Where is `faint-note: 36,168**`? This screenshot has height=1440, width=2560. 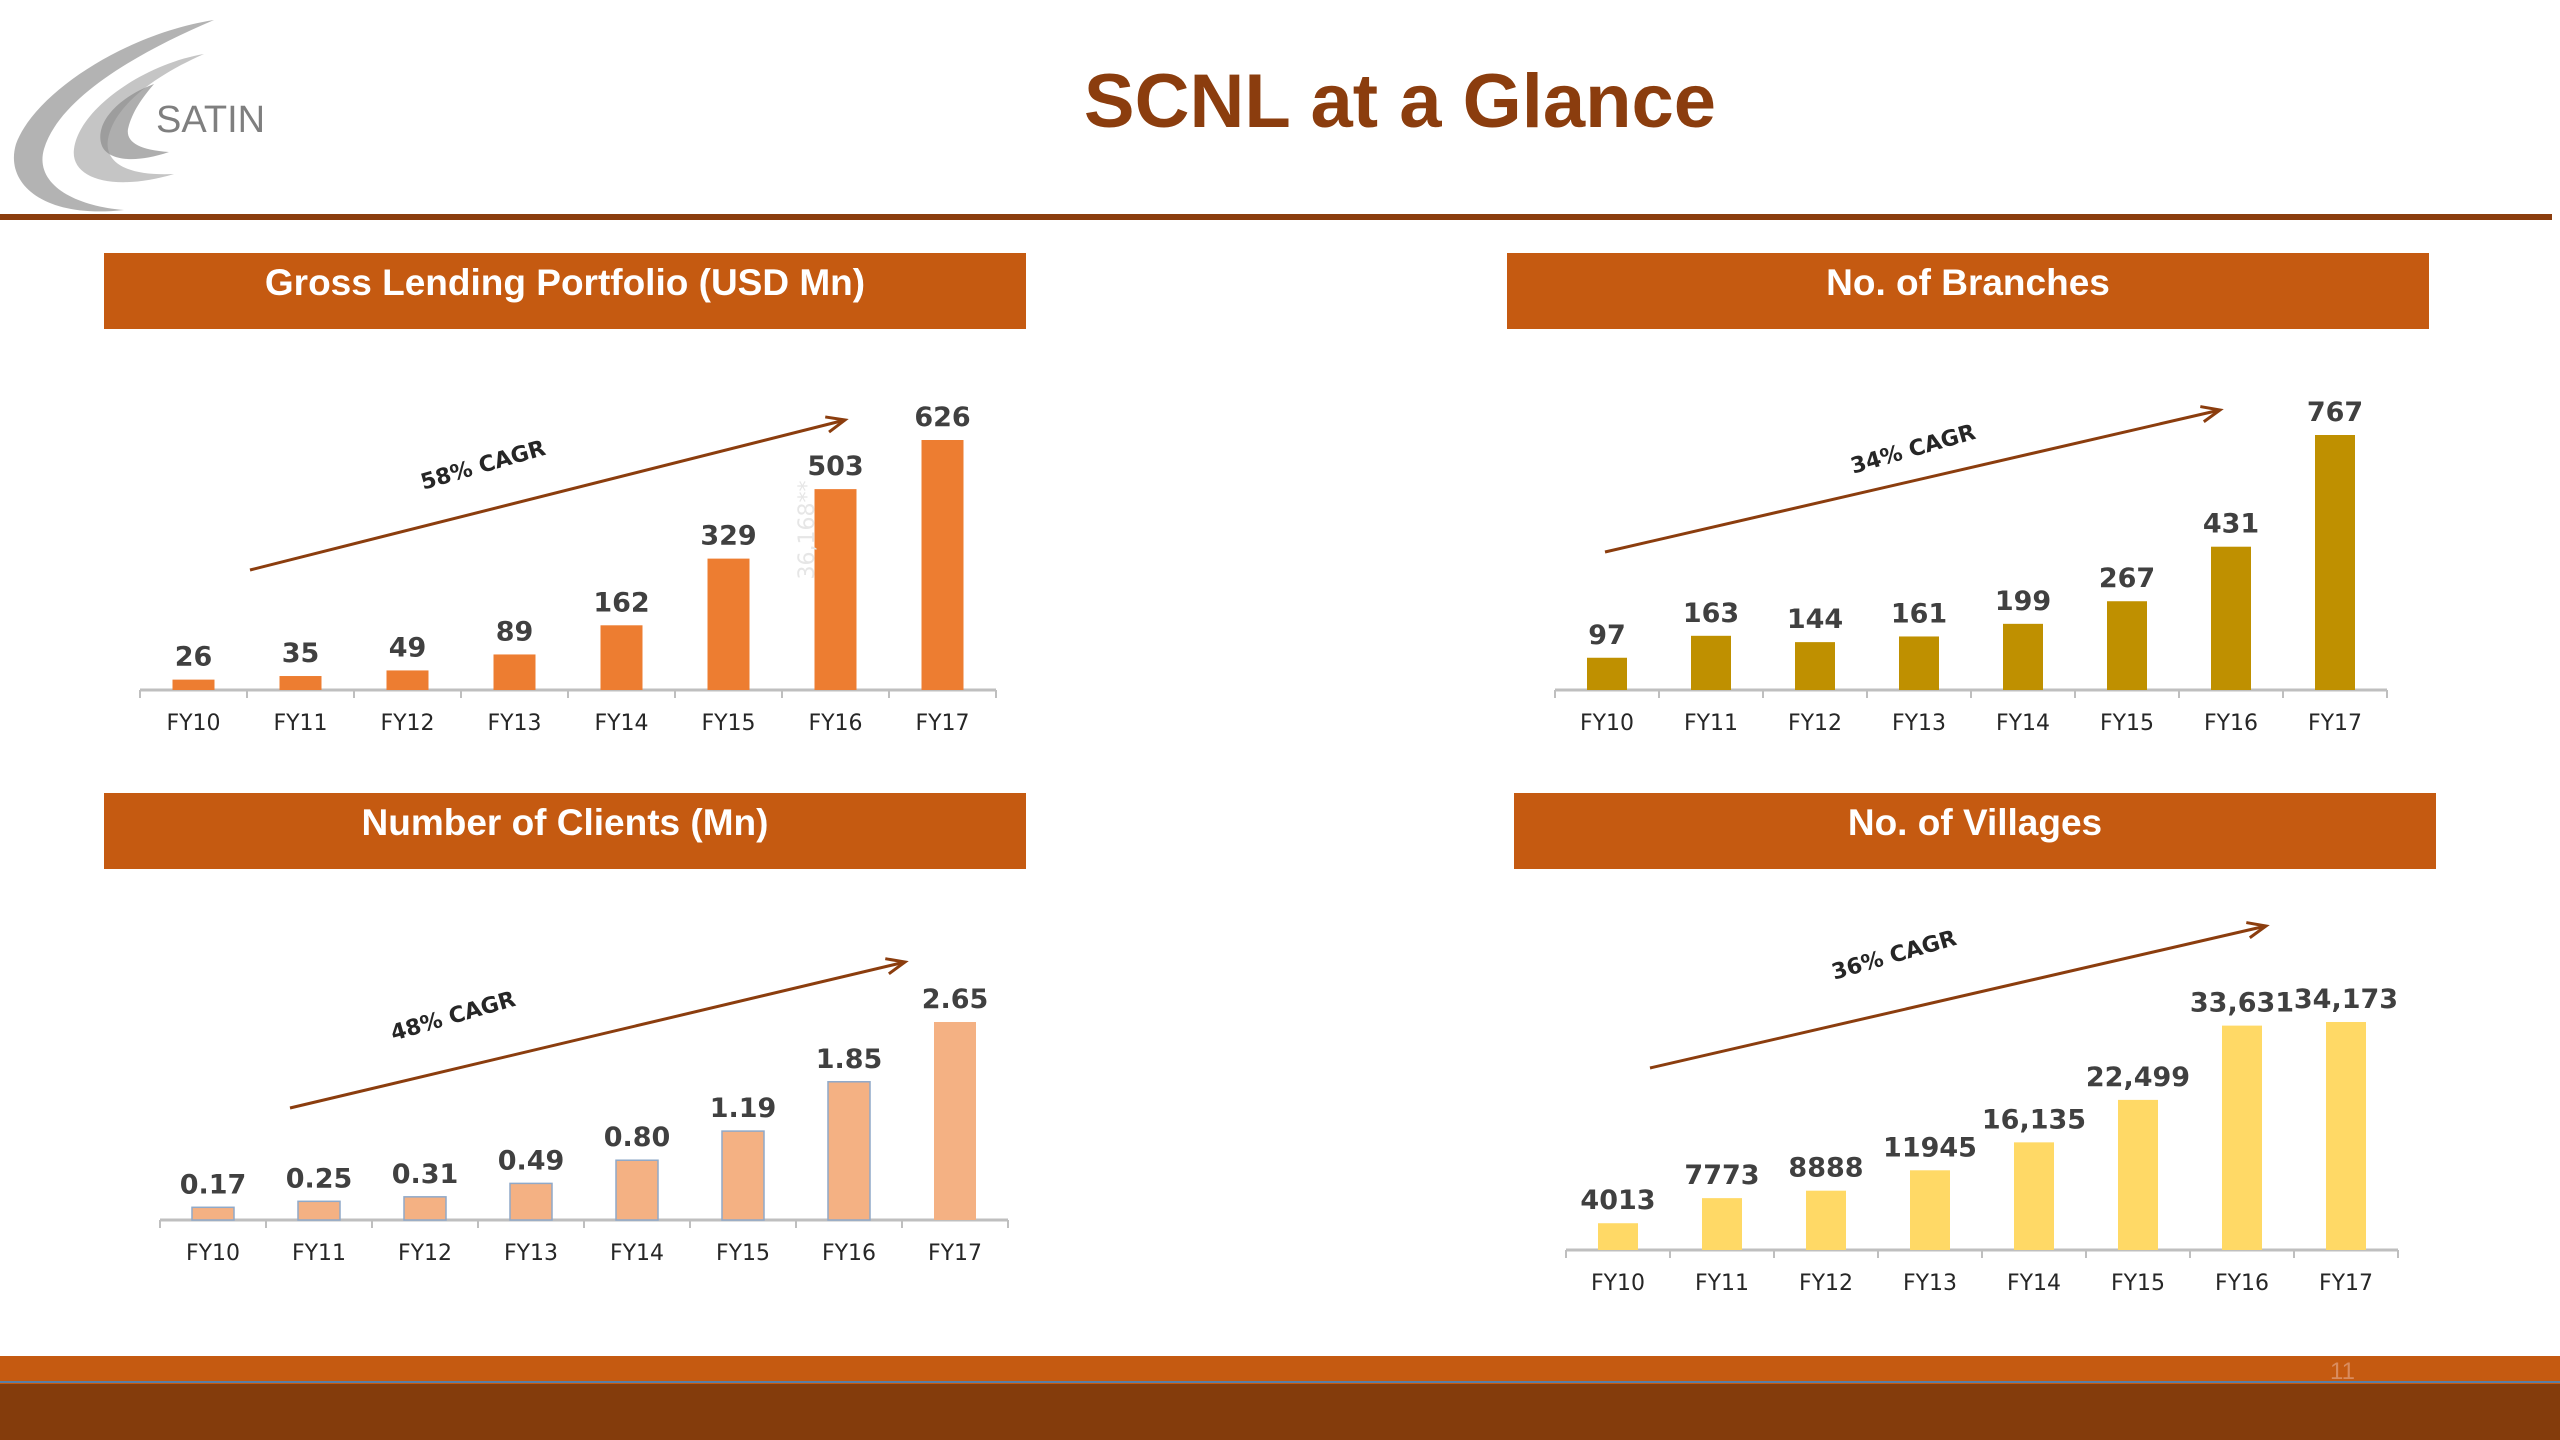 faint-note: 36,168** is located at coordinates (807, 530).